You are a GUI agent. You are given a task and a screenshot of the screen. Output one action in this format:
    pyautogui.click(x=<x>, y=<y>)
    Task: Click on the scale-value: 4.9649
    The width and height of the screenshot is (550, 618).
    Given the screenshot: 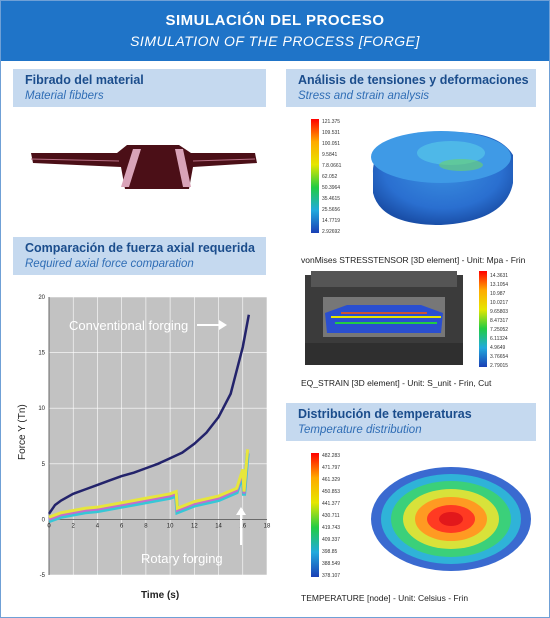 What is the action you would take?
    pyautogui.click(x=498, y=348)
    